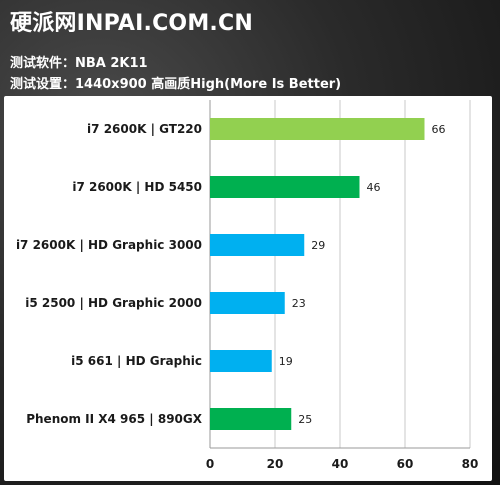 This screenshot has height=485, width=500. I want to click on data-label: 66, so click(439, 129).